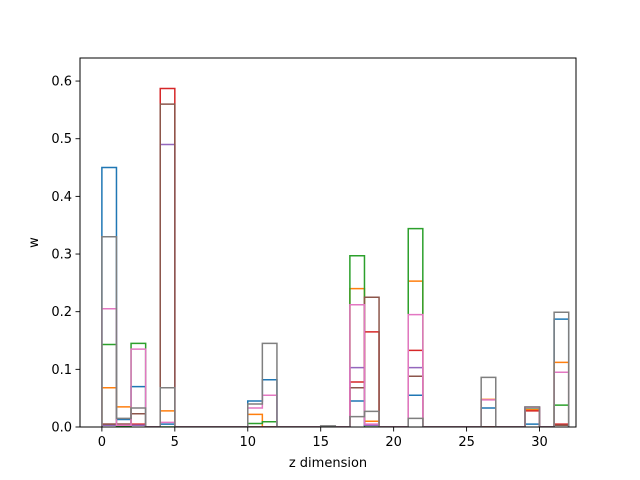  Describe the element at coordinates (175, 442) in the screenshot. I see `x-tick-label: 5` at that location.